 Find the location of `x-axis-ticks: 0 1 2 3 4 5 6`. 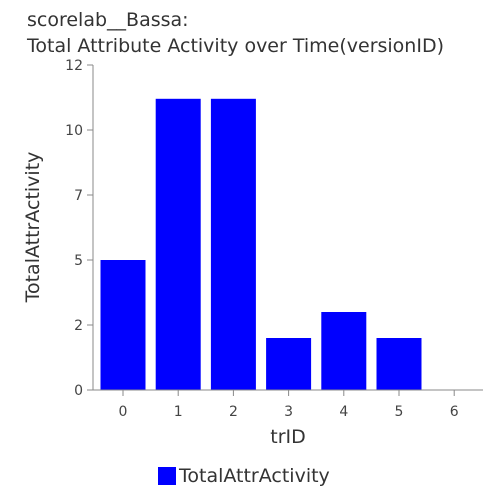

x-axis-ticks: 0 1 2 3 4 5 6 is located at coordinates (289, 405).